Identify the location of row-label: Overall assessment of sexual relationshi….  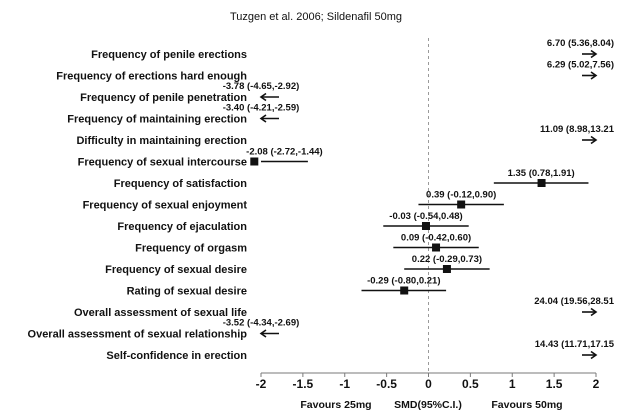
(138, 335).